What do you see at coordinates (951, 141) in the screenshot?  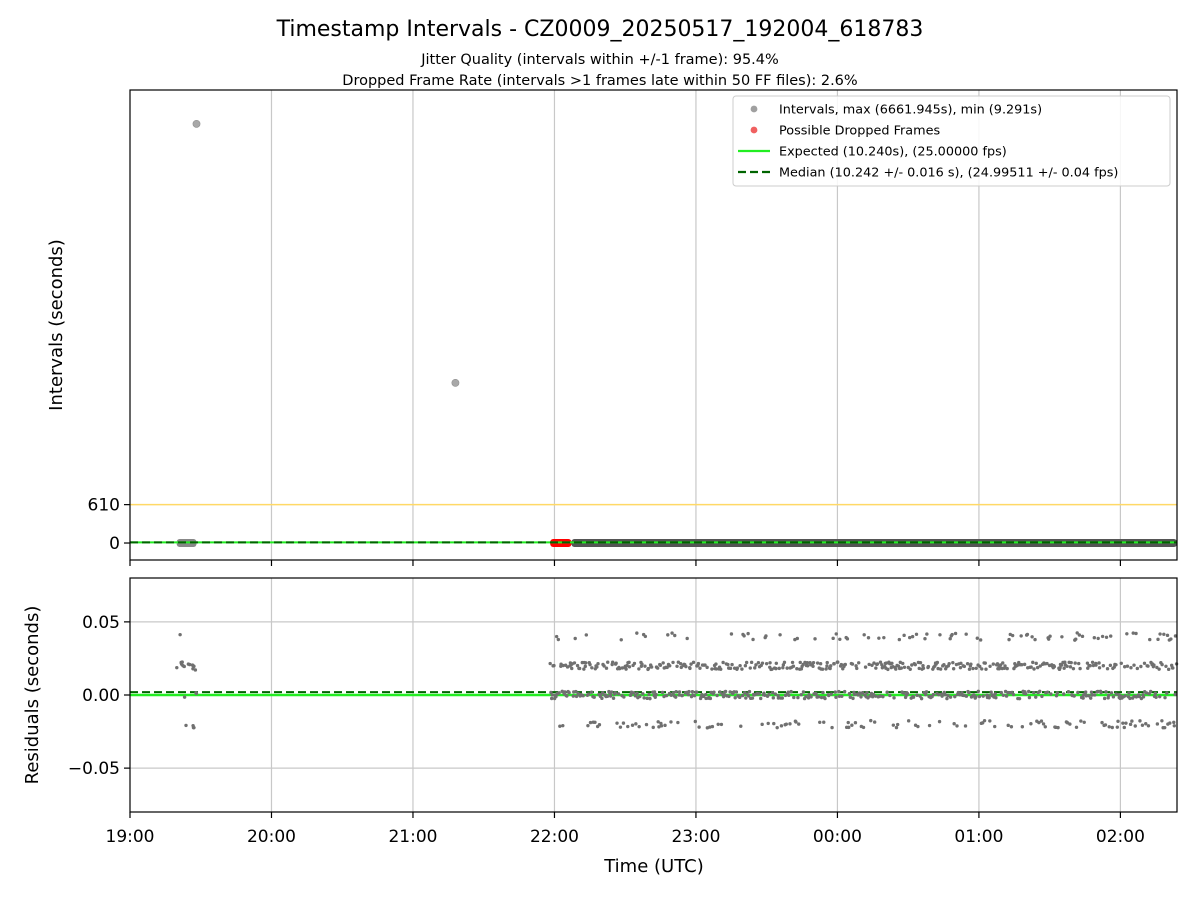 I see `legend-box` at bounding box center [951, 141].